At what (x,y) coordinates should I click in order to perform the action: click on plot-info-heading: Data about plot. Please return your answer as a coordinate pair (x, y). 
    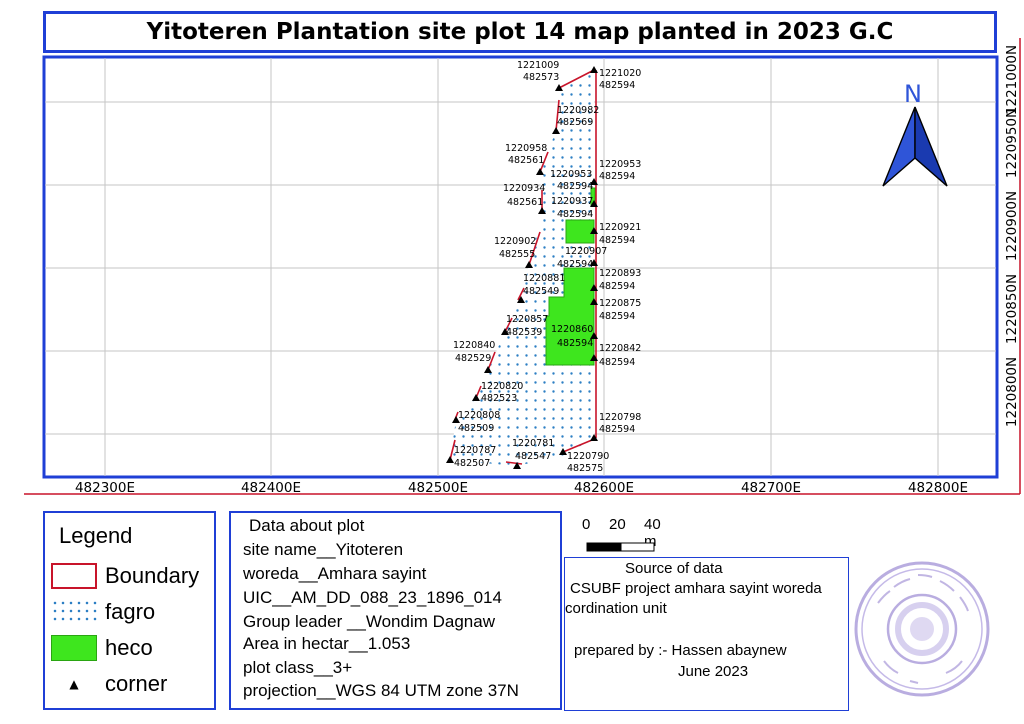
    Looking at the image, I should click on (307, 525).